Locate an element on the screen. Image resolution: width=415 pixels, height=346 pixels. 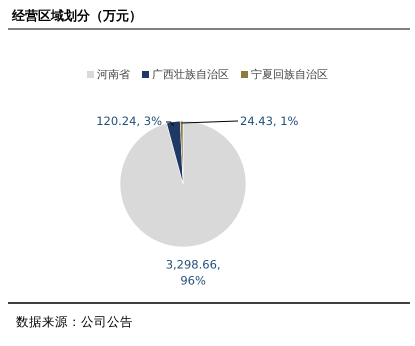
legend-label: 广西壮族自治区 is located at coordinates (190, 74).